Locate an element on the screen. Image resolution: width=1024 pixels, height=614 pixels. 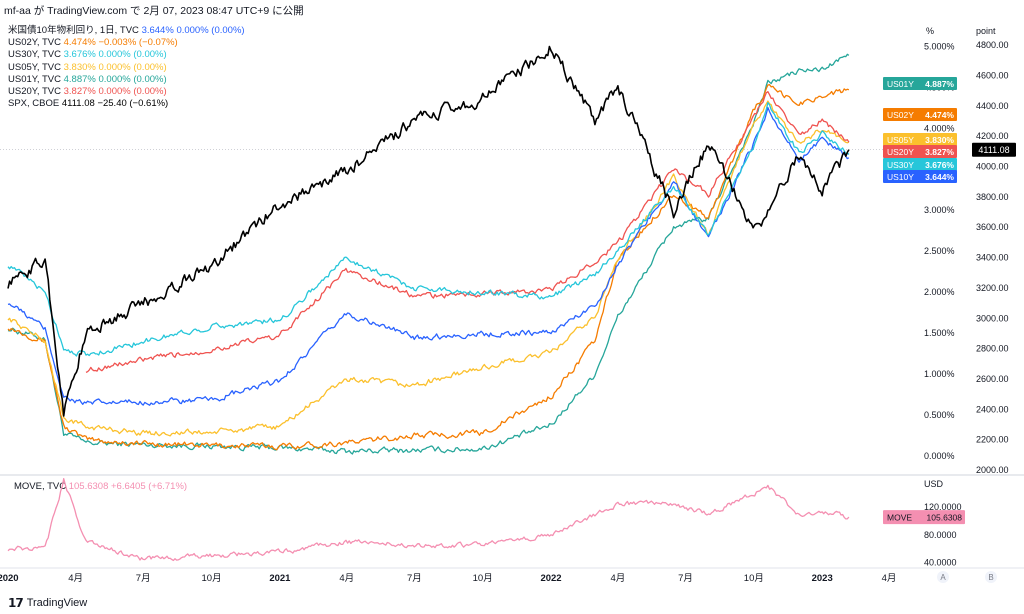
time-tick-label: 2022 is located at coordinates (550, 578).